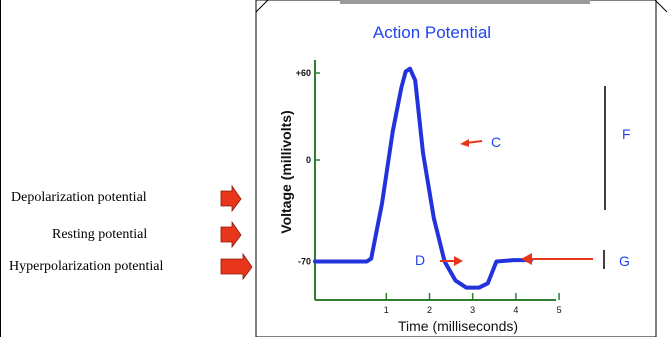  I want to click on y-tick-label: +60, so click(303, 73).